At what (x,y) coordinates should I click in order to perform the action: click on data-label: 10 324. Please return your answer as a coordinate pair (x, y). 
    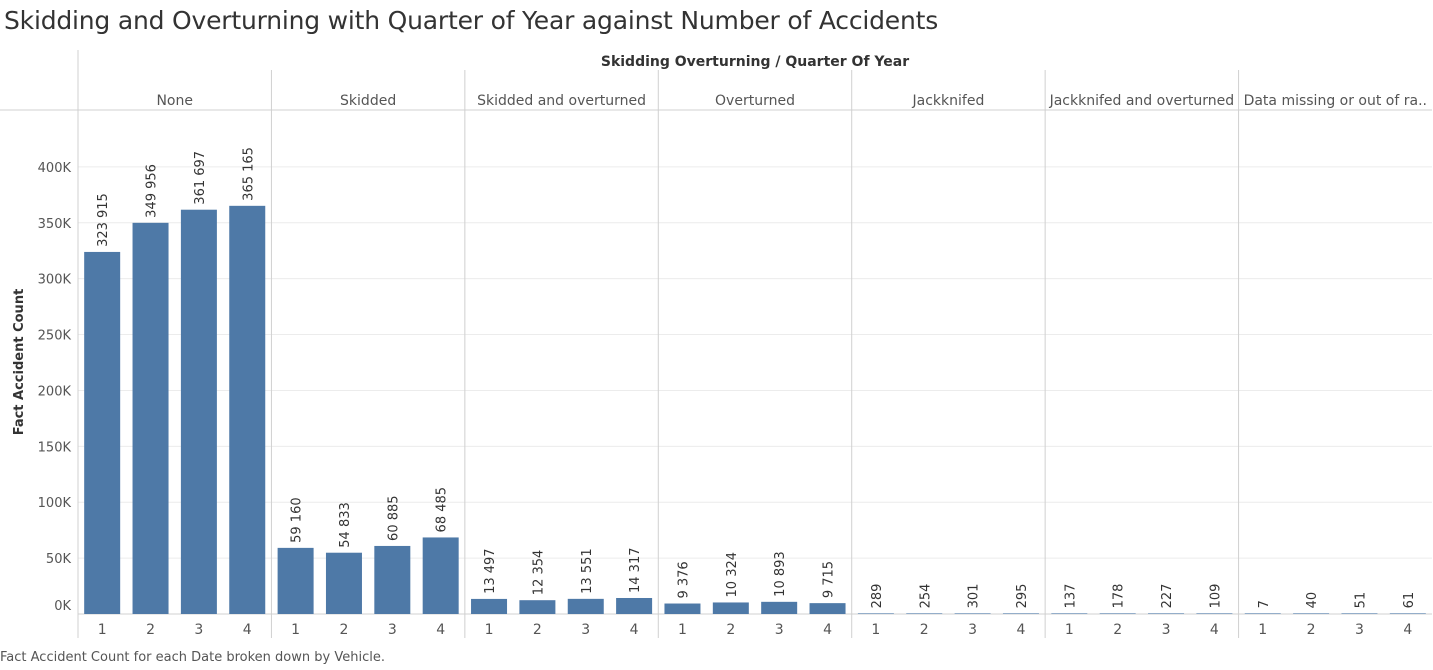
    Looking at the image, I should click on (732, 575).